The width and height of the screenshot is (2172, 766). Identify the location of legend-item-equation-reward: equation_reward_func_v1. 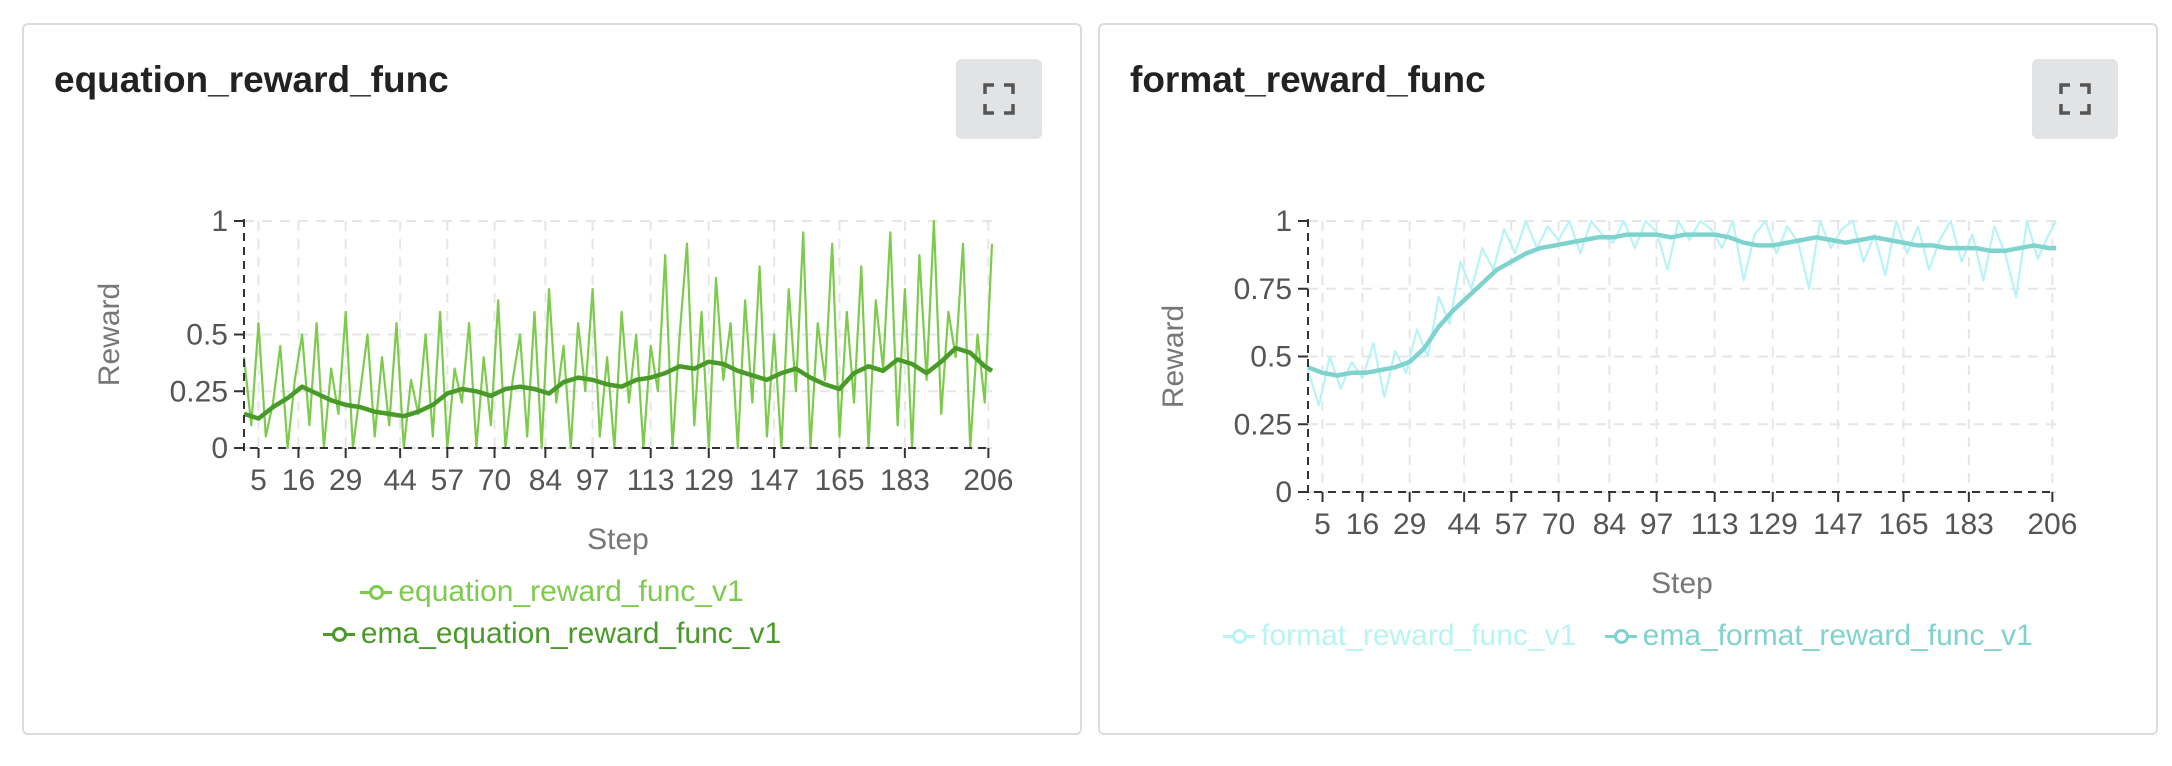
(552, 592).